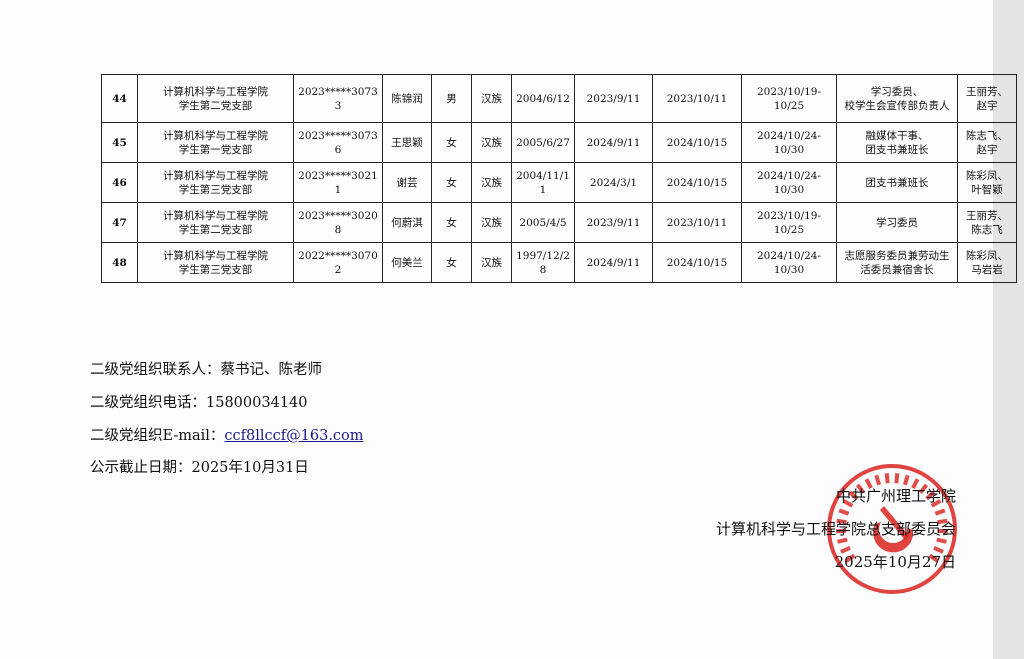 This screenshot has height=659, width=1024. Describe the element at coordinates (119, 222) in the screenshot. I see `cell-no: 47` at that location.